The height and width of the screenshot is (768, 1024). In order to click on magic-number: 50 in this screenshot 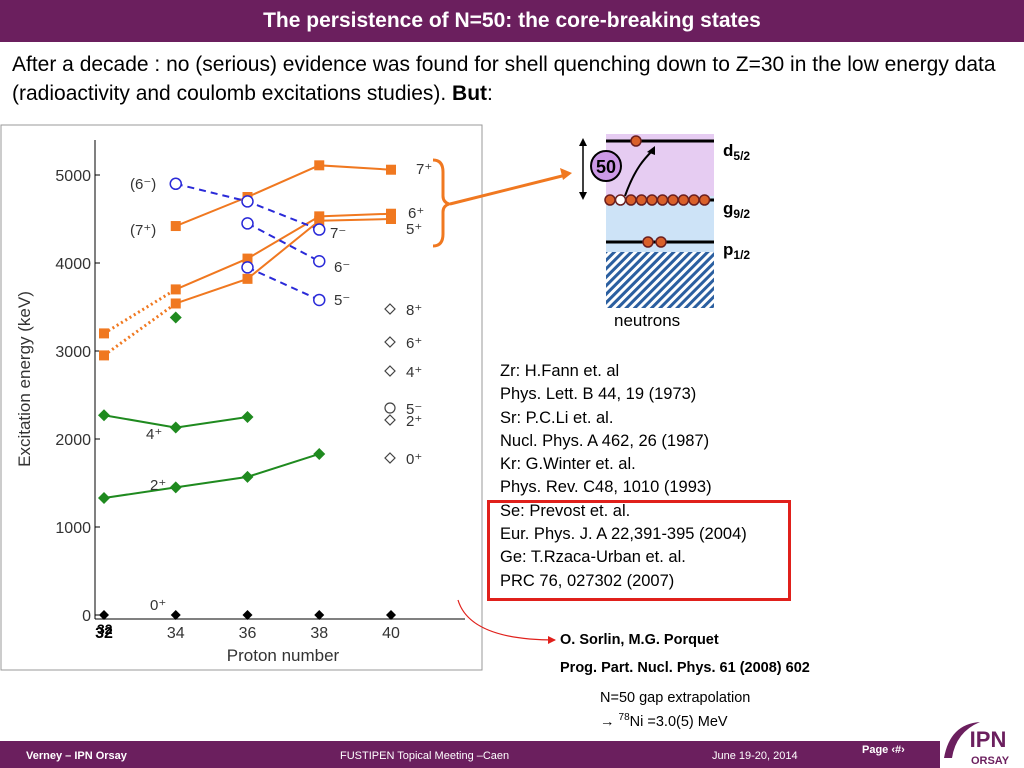, I will do `click(606, 167)`.